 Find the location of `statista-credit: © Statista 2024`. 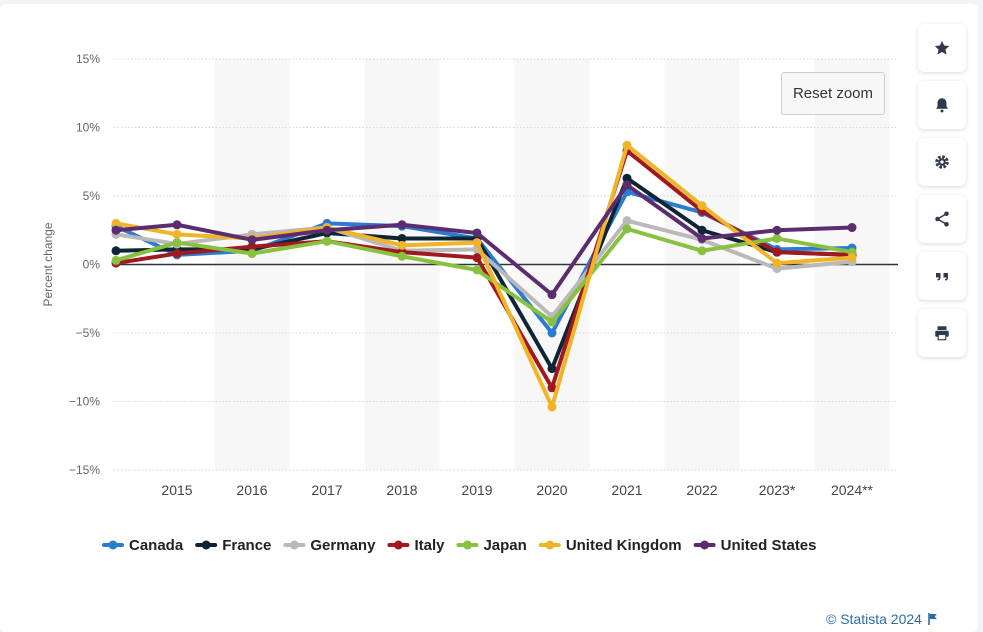

statista-credit: © Statista 2024 is located at coordinates (882, 619).